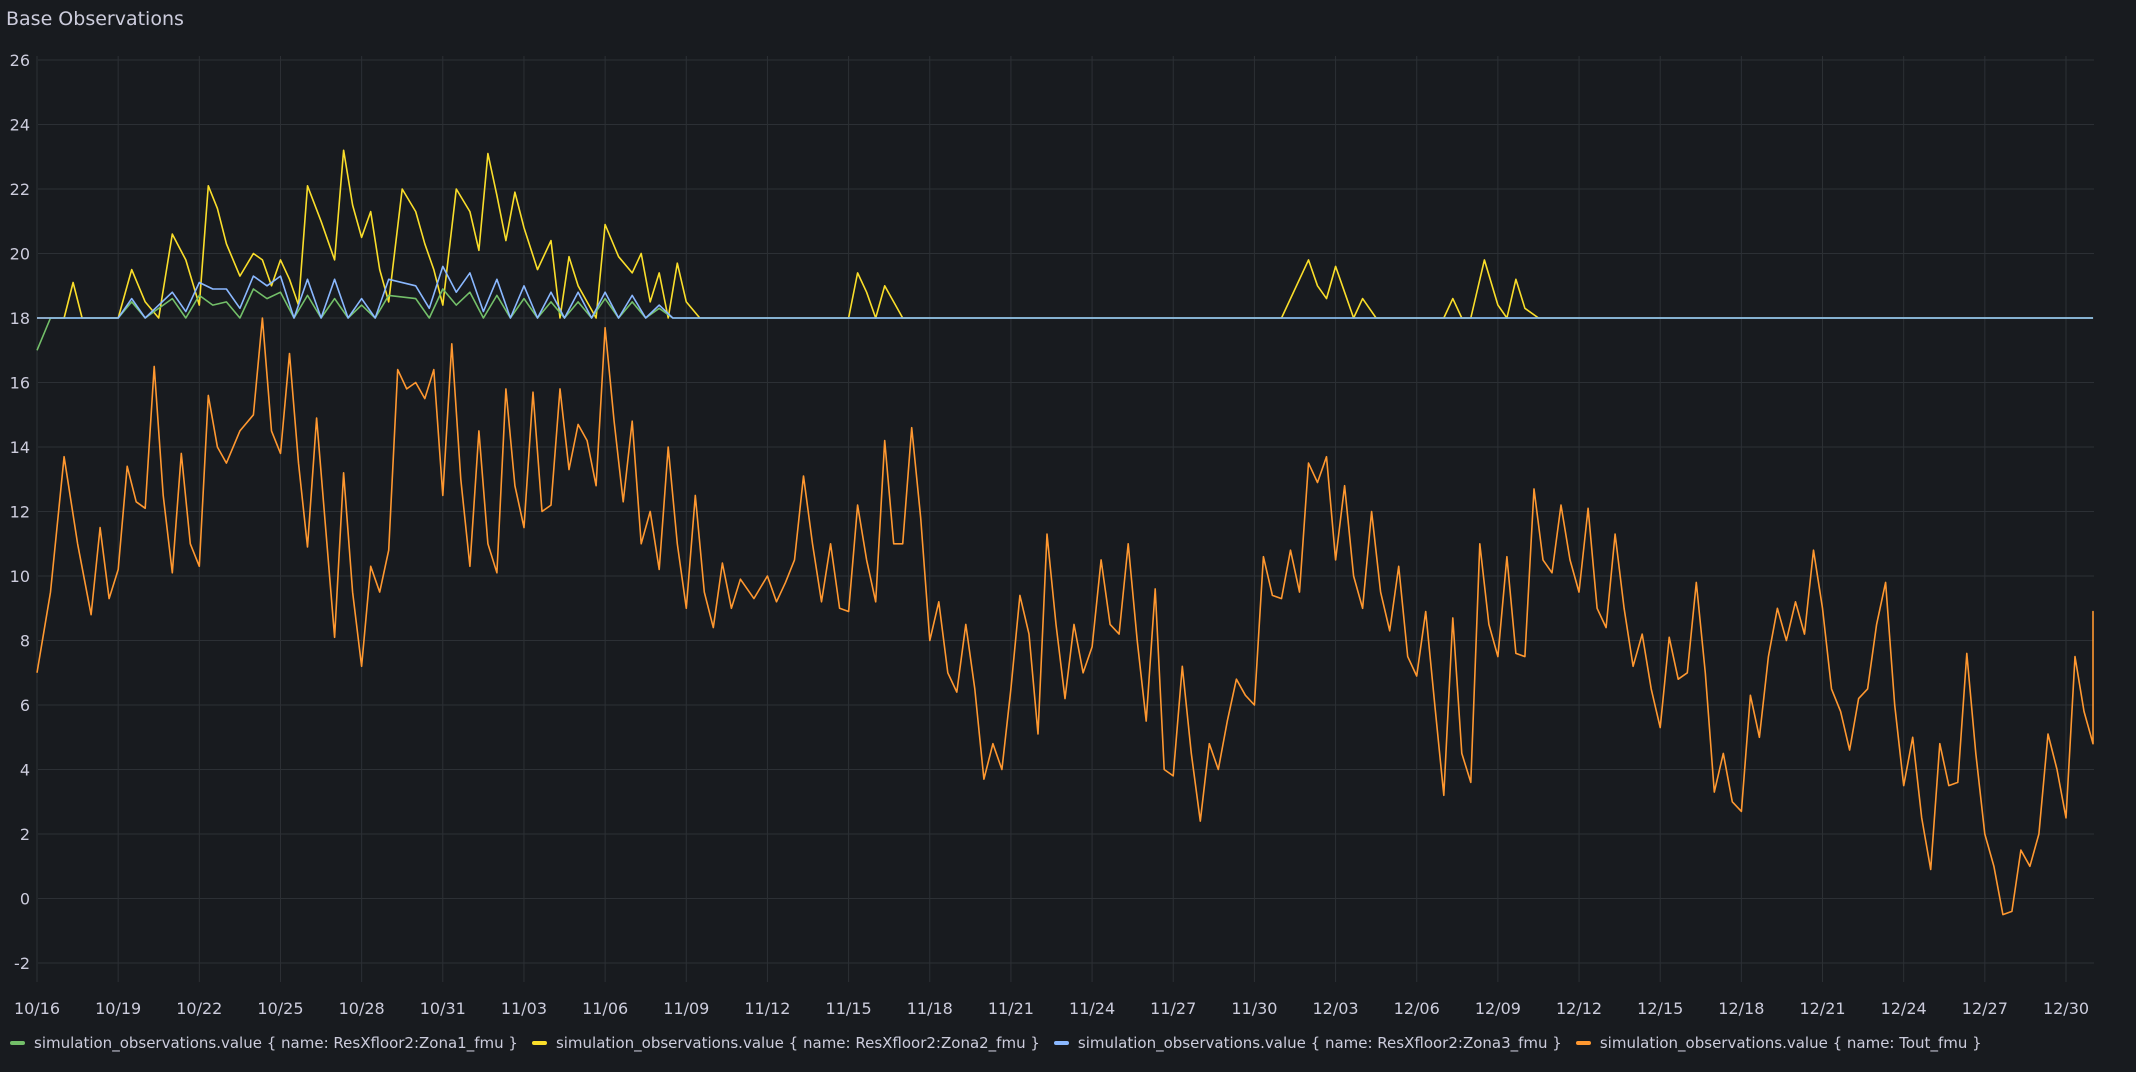 The height and width of the screenshot is (1072, 2136). Describe the element at coordinates (25, 770) in the screenshot. I see `y-tick-label: 4` at that location.